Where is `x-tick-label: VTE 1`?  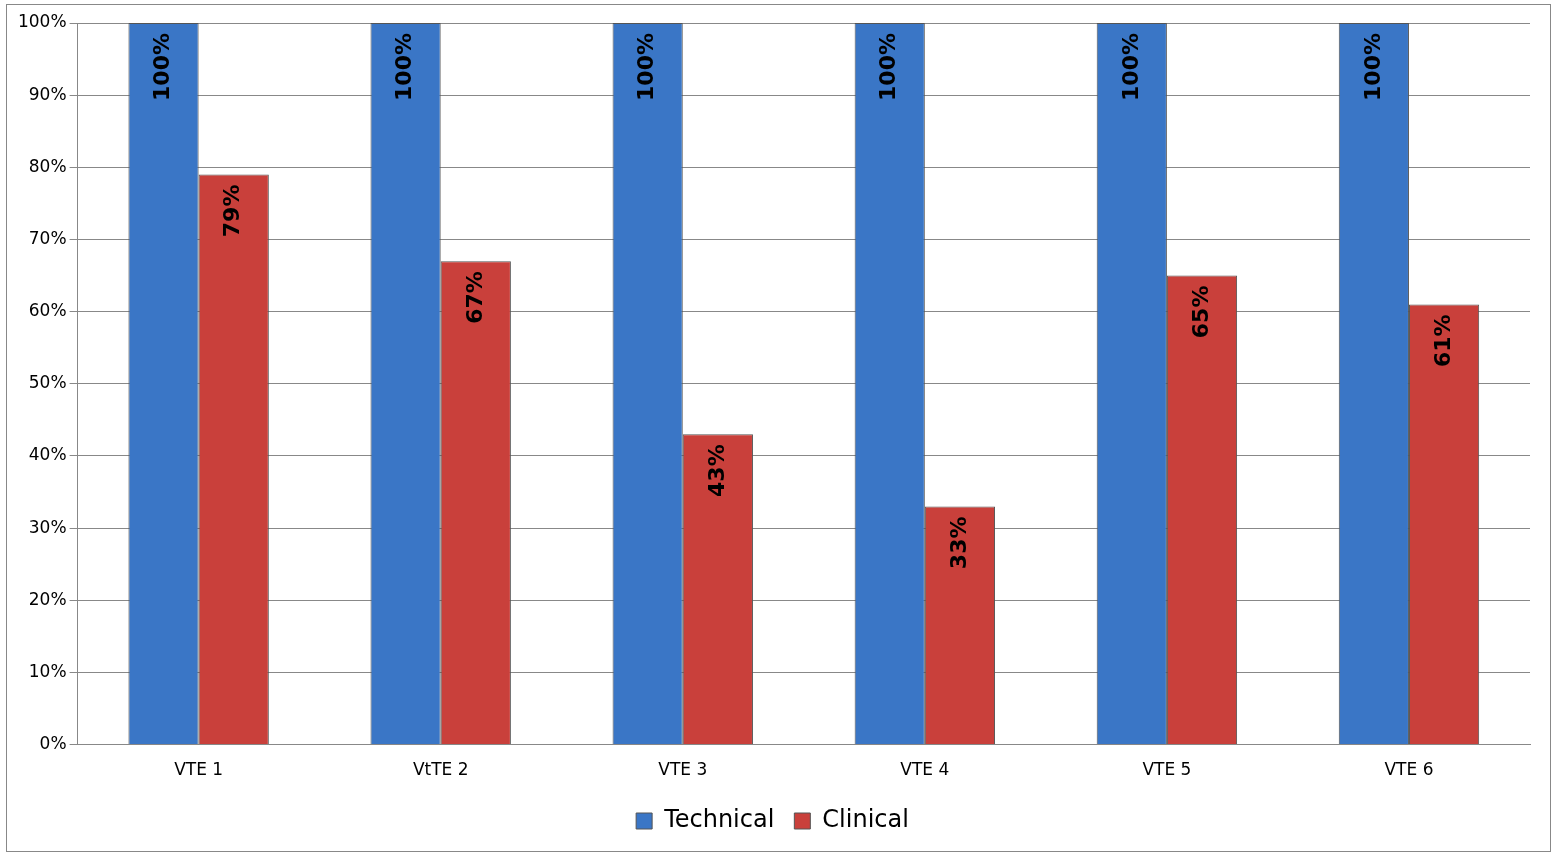 x-tick-label: VTE 1 is located at coordinates (199, 769).